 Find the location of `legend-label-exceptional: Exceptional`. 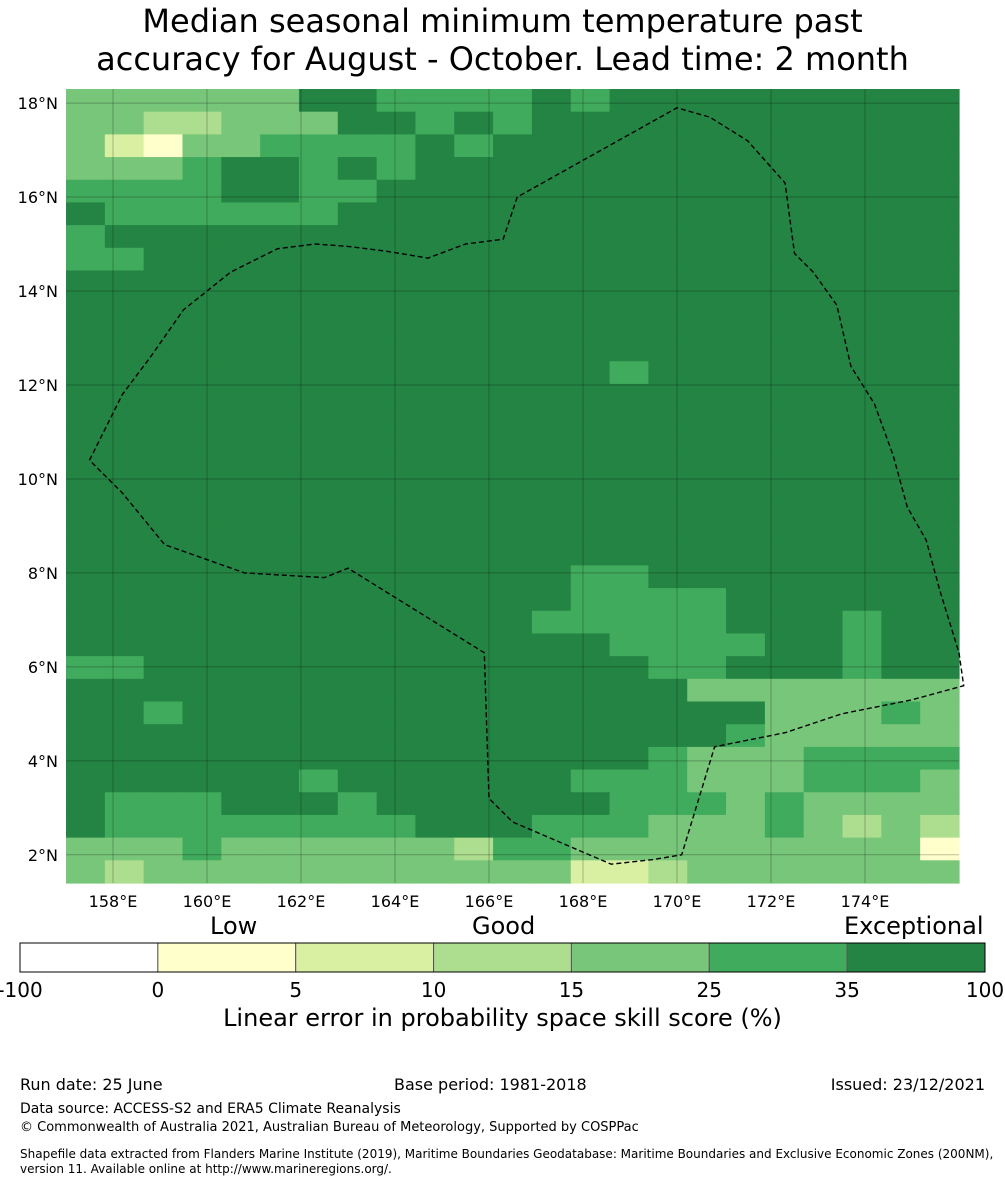

legend-label-exceptional: Exceptional is located at coordinates (914, 926).